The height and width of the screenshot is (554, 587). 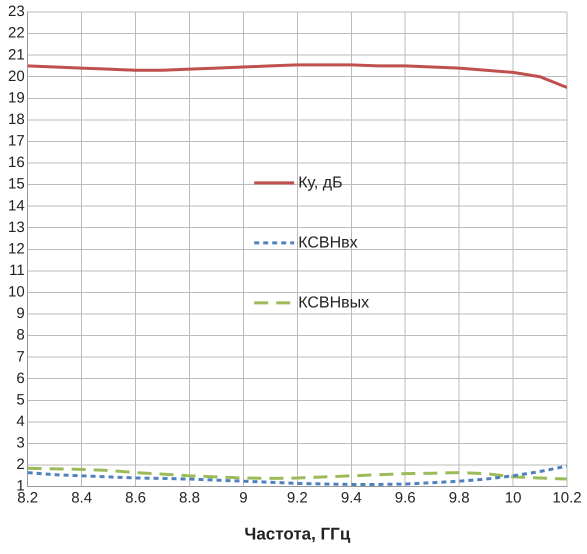 I want to click on x-axis-title: Частота, ГГц, so click(x=297, y=534).